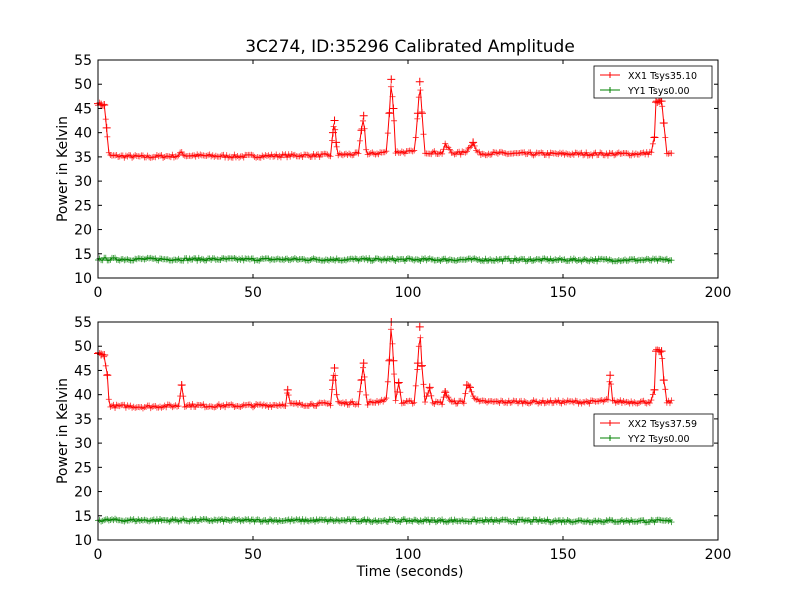  What do you see at coordinates (662, 424) in the screenshot?
I see `bottom-legend-xx2-label: XX2 Tsys37.59` at bounding box center [662, 424].